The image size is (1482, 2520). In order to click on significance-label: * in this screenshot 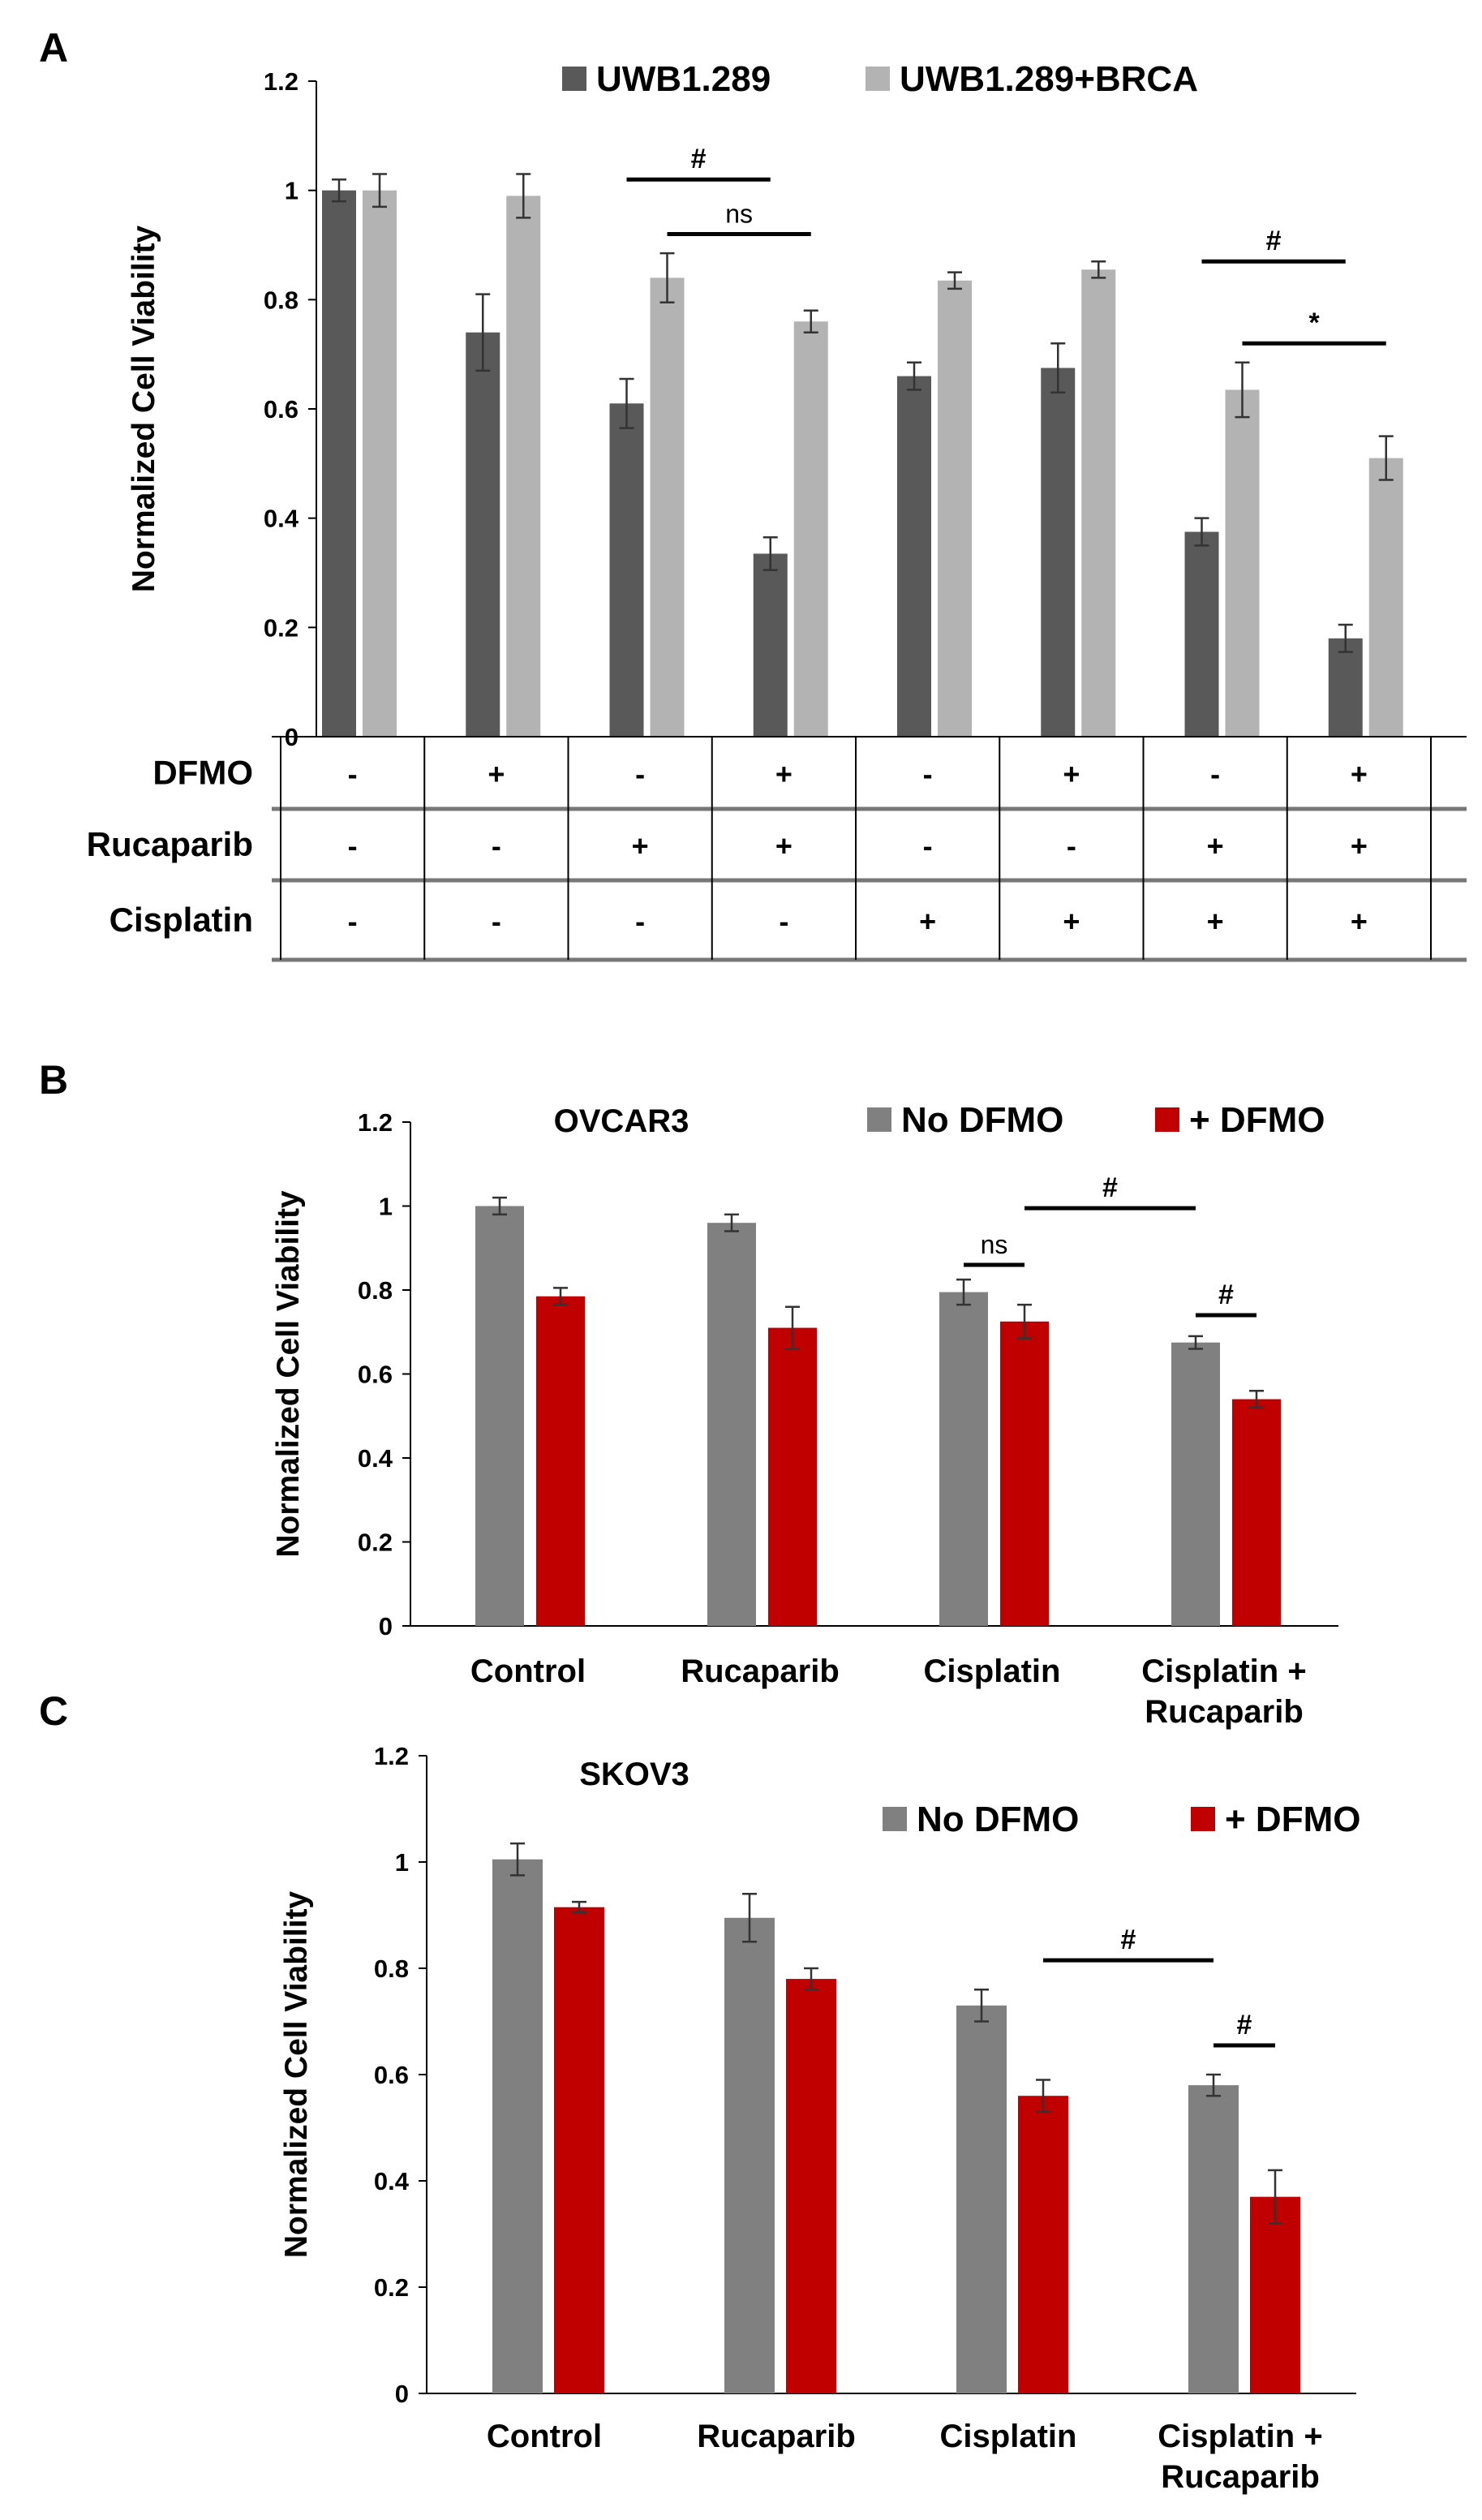, I will do `click(1315, 322)`.